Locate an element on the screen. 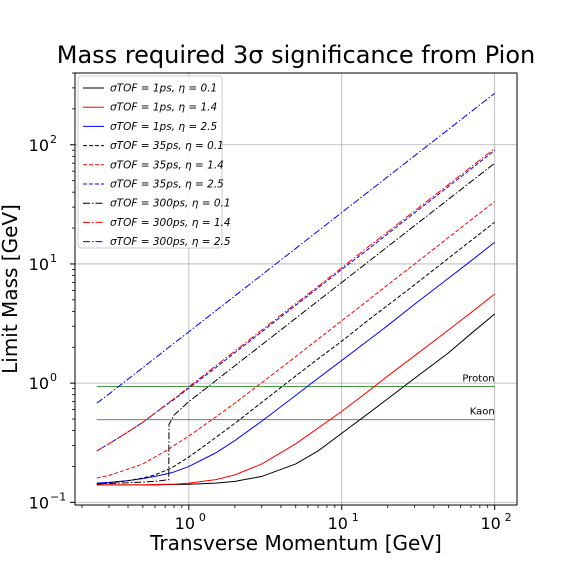  legend-entry-7: σTOF = 300ps, η = 0.1 is located at coordinates (170, 204).